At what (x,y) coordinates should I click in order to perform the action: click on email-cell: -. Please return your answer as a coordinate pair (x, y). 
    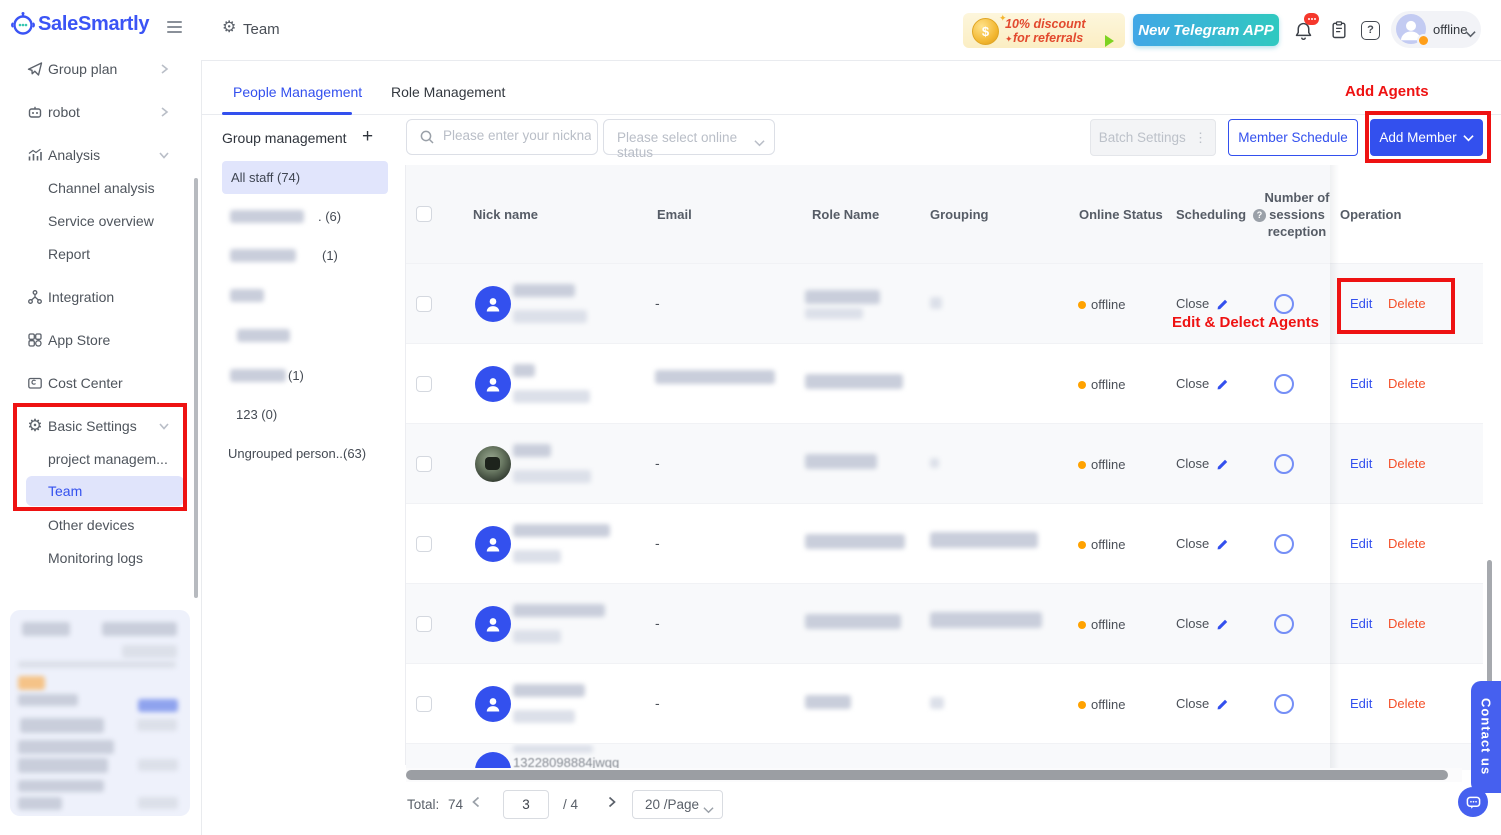
    Looking at the image, I should click on (657, 463).